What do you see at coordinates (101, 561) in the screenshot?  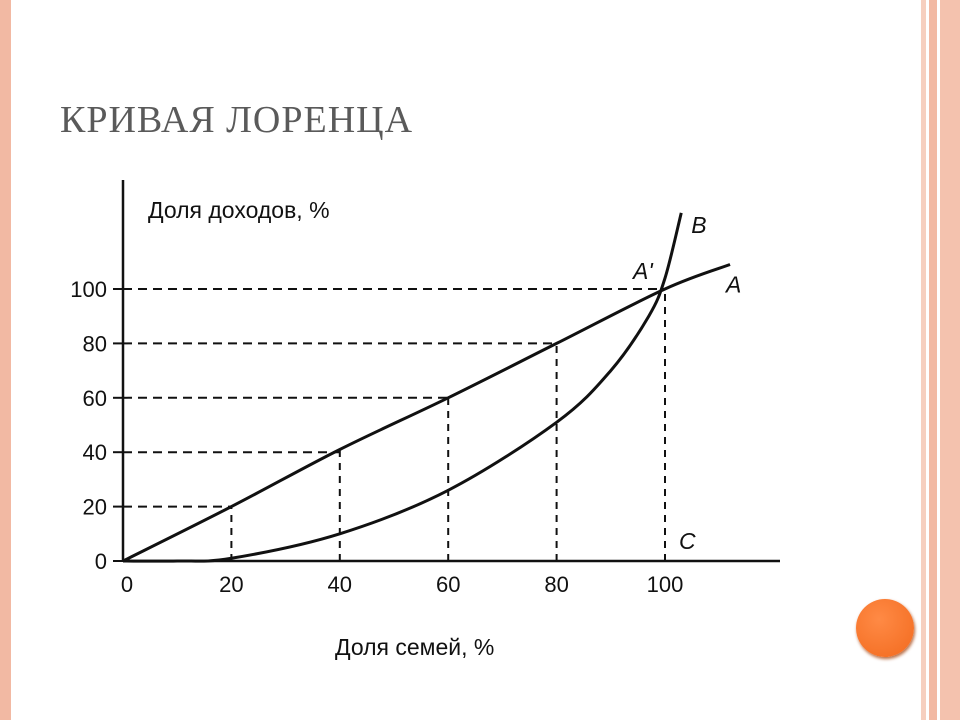 I see `y-tick-label: 0` at bounding box center [101, 561].